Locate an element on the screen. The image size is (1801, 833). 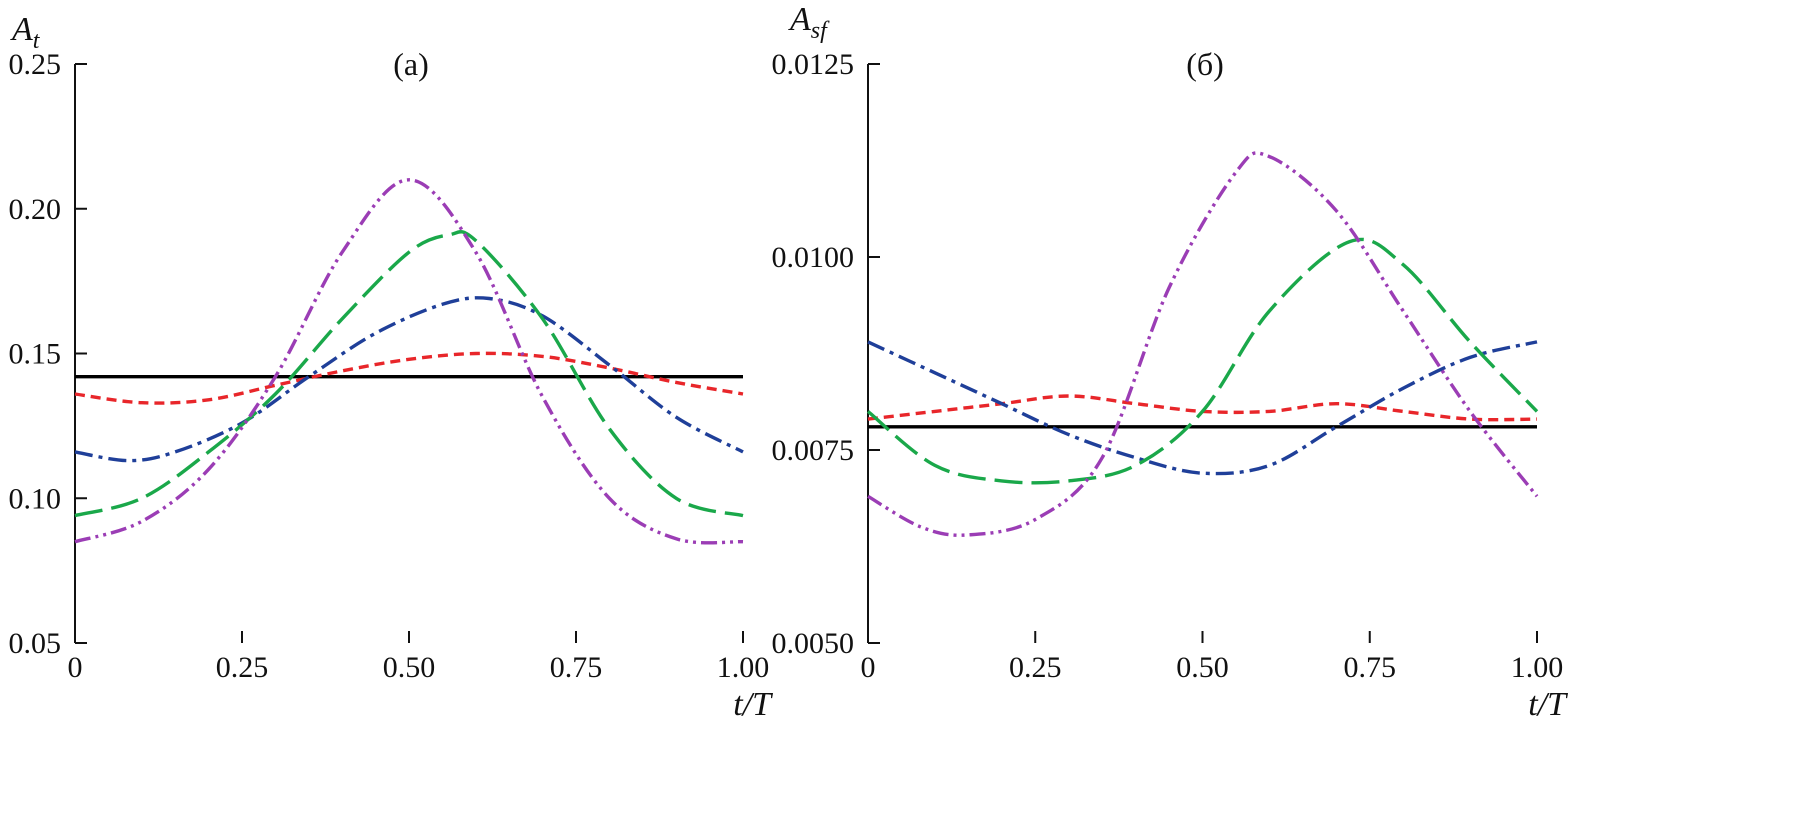
y-tick-label: 0.20 is located at coordinates (35, 209).